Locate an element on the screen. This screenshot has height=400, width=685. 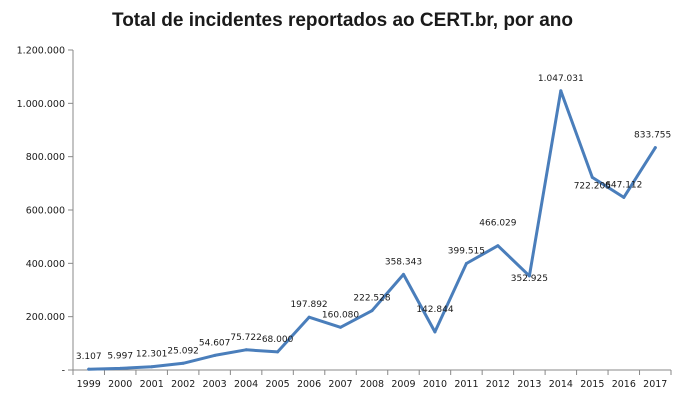
data-label: 142.844 is located at coordinates (434, 310).